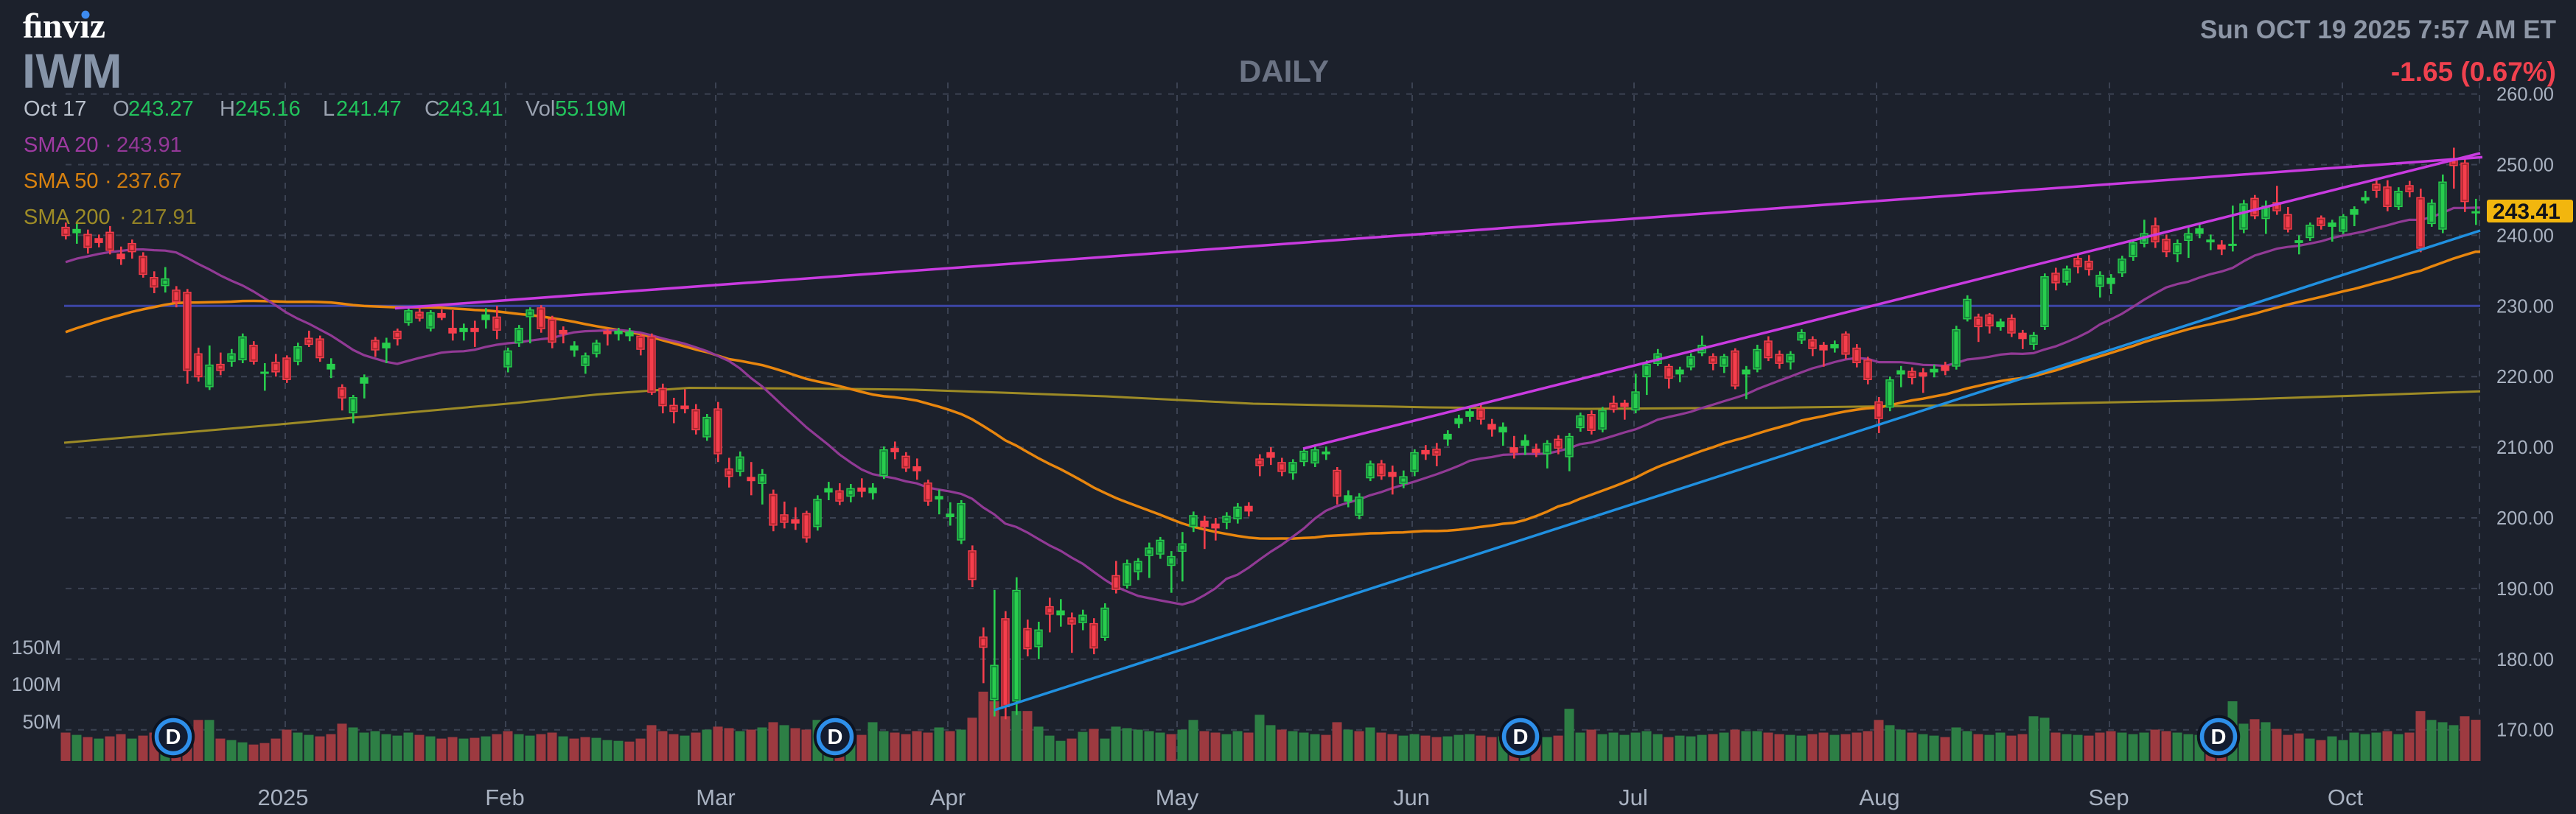 This screenshot has height=814, width=2576. Describe the element at coordinates (2108, 798) in the screenshot. I see `svg-text: Sep` at that location.